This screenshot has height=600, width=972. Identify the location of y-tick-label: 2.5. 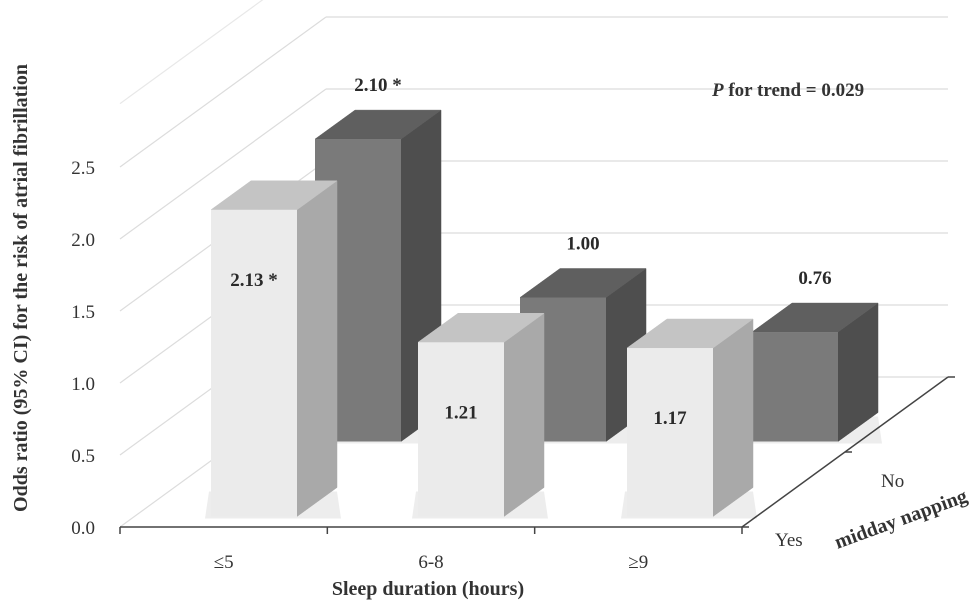
(83, 168).